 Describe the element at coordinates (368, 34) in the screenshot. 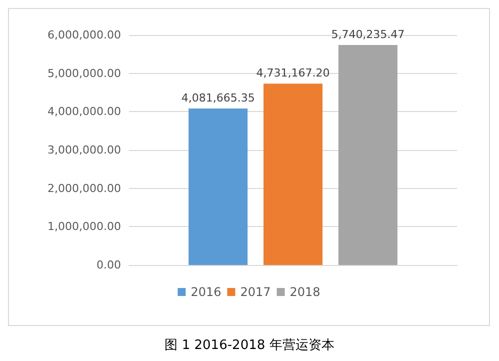

I see `data-label: 5,740,235.47` at that location.